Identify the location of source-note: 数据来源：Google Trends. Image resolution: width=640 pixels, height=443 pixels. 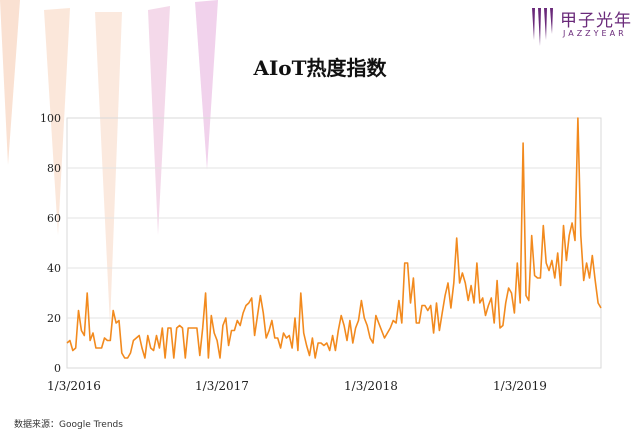
(68, 425).